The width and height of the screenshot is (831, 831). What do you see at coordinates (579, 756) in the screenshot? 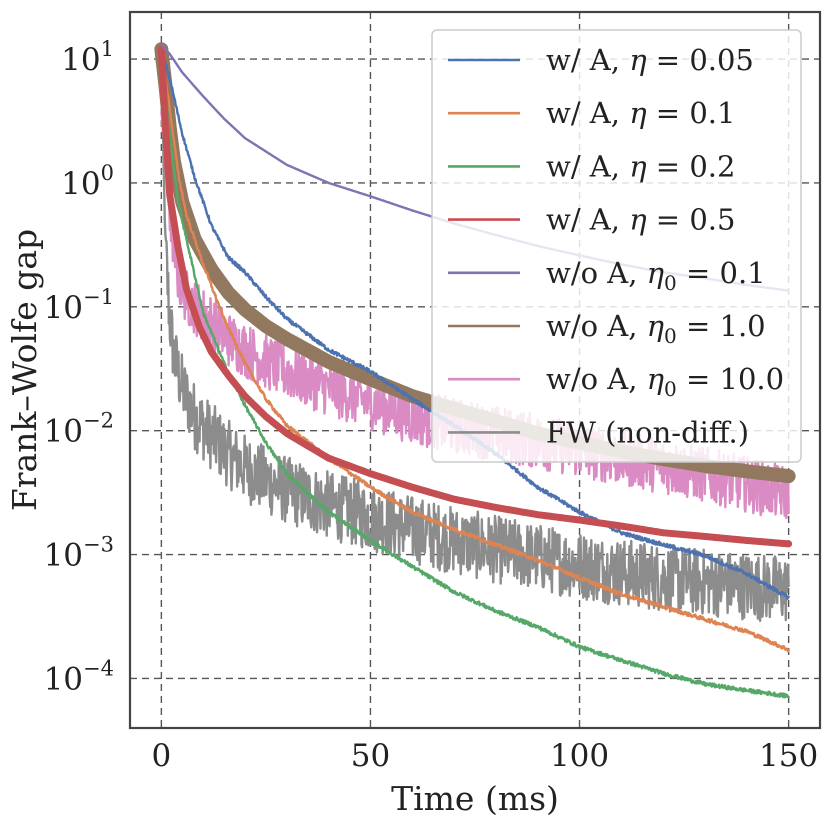
I see `x-tick-label: 100` at bounding box center [579, 756].